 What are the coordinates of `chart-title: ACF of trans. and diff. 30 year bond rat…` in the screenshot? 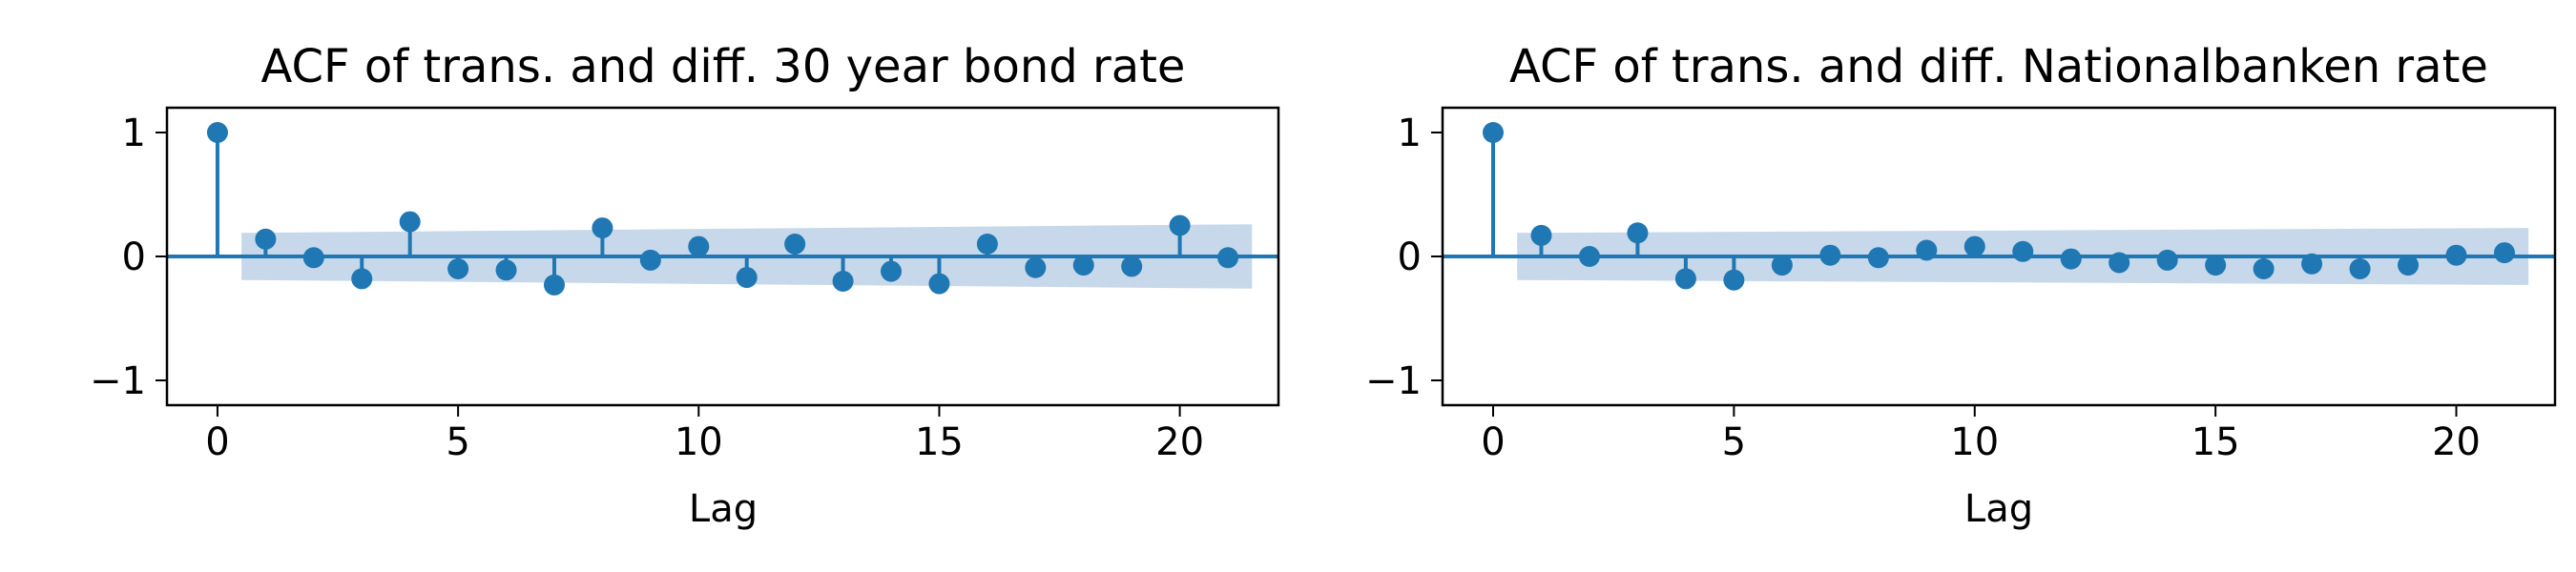 It's located at (723, 66).